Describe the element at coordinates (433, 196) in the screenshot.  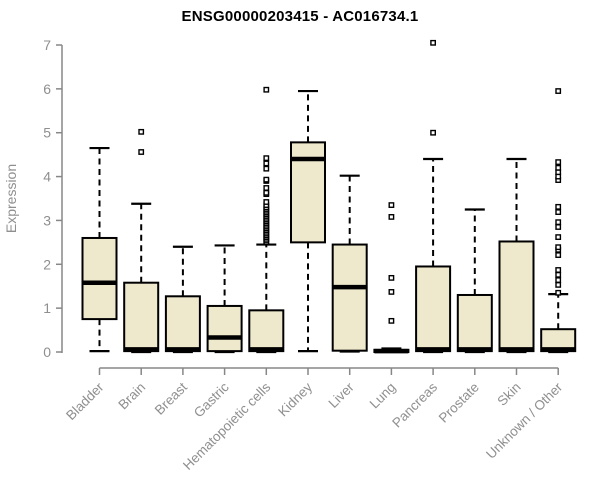
I see `box-pancreas` at that location.